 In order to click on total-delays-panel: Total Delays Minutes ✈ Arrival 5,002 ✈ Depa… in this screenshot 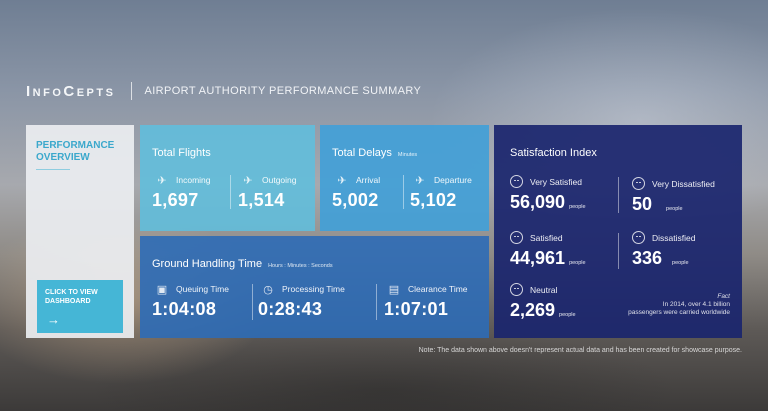, I will do `click(404, 178)`.